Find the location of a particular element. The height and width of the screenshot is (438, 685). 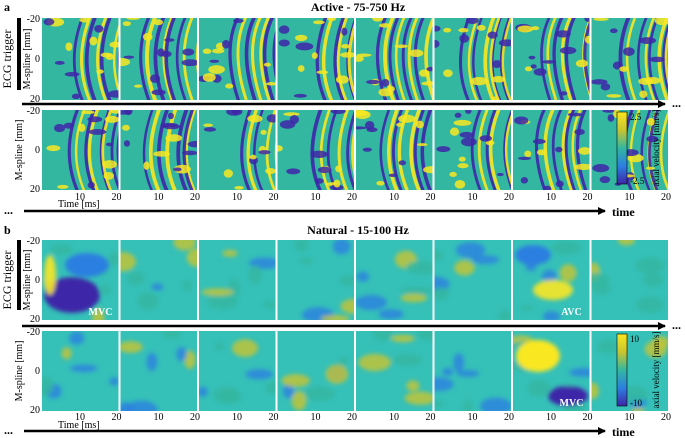

colorbar: 2.5 -2.5 axial velocity [mm/s] is located at coordinates (638, 148).